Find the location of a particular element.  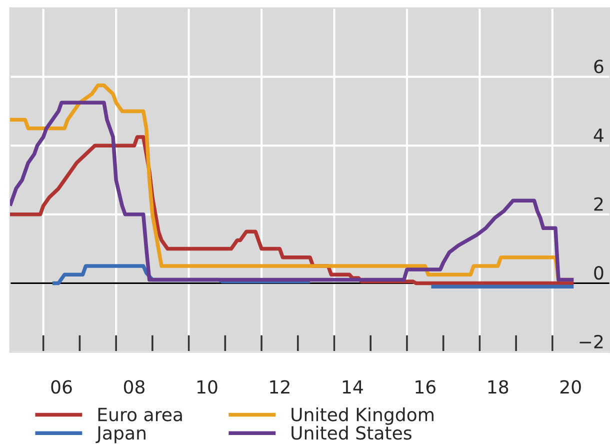

x-tick-label: 10 is located at coordinates (207, 387).